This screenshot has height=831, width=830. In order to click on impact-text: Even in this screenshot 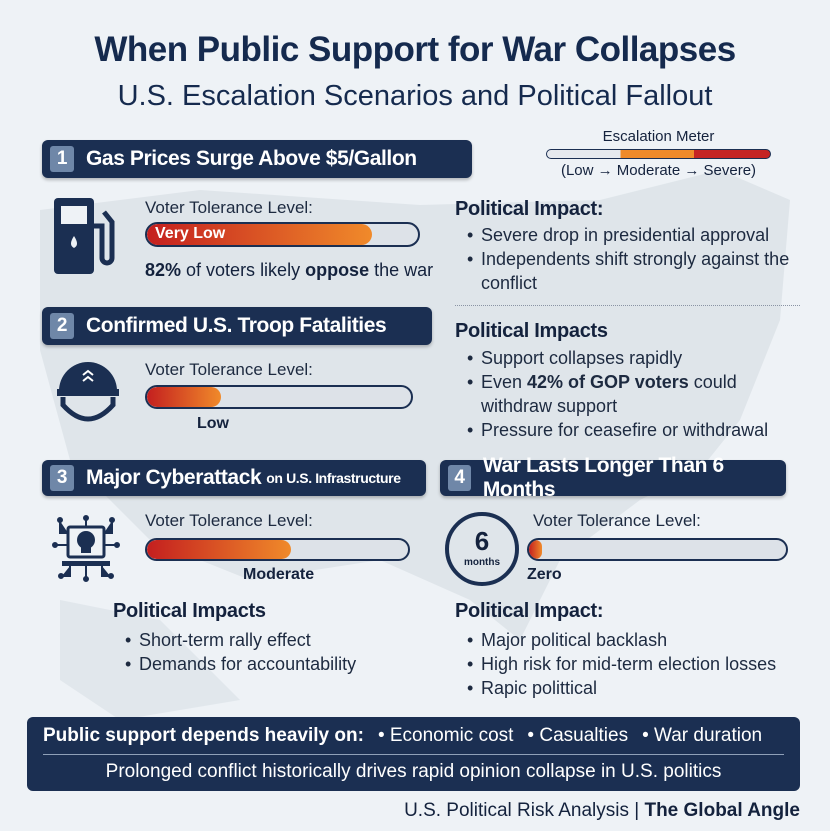, I will do `click(504, 382)`.